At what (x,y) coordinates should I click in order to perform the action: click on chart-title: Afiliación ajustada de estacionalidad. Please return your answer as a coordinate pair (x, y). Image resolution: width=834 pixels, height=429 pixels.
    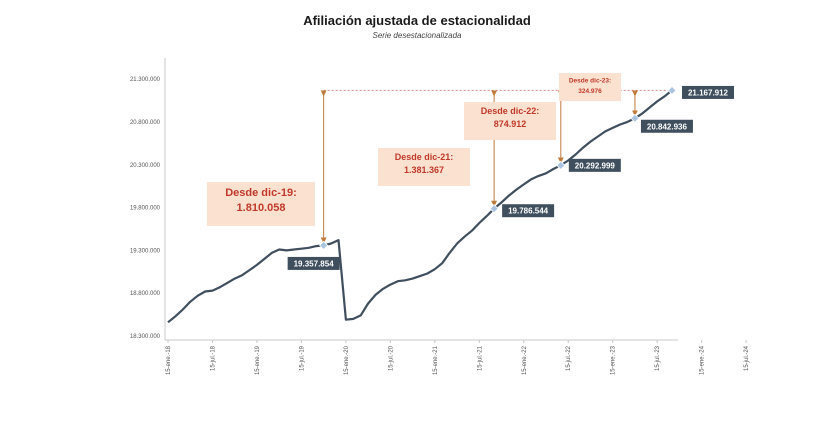
    Looking at the image, I should click on (417, 20).